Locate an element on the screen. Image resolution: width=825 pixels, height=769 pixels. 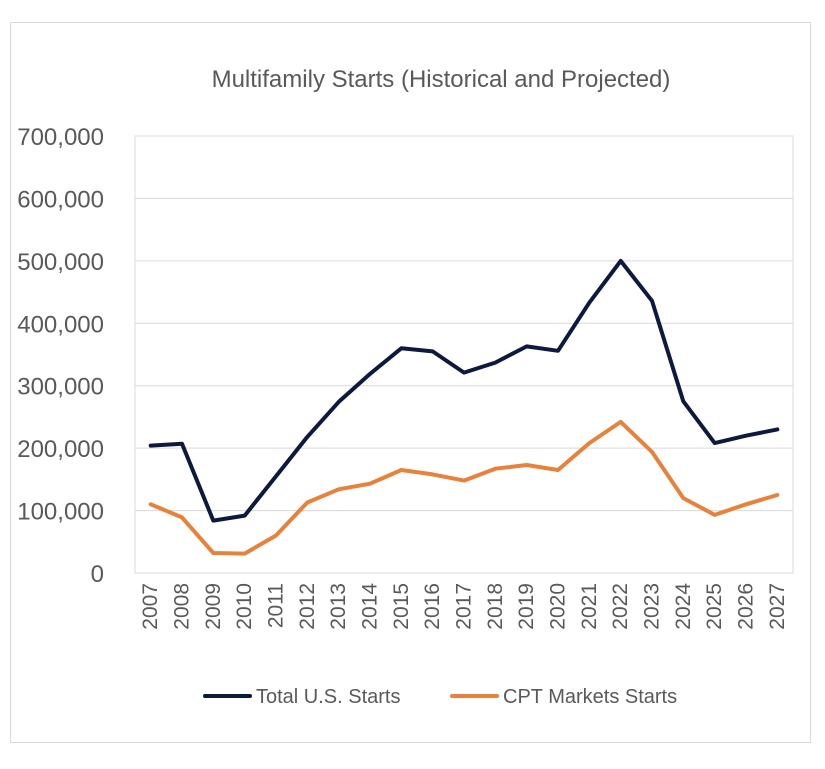
x-tick-label: 2015 is located at coordinates (401, 606).